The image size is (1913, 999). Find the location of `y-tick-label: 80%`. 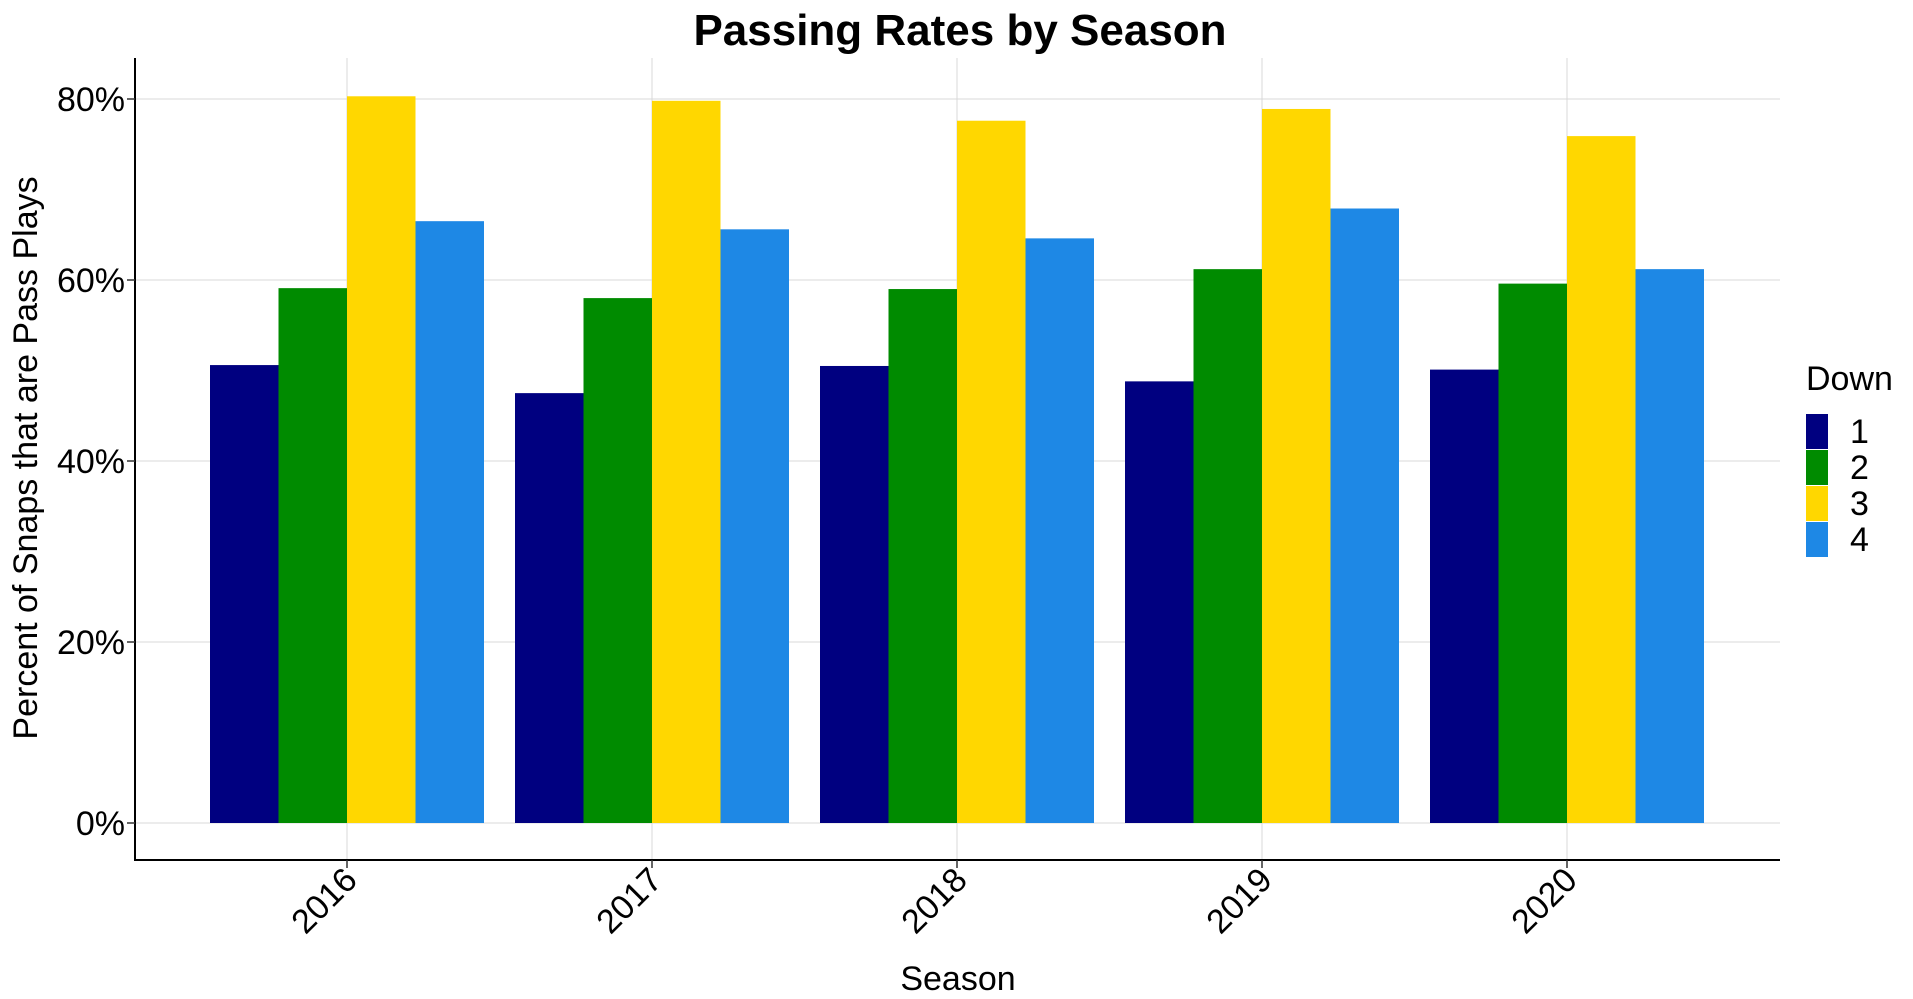

y-tick-label: 80% is located at coordinates (91, 100).